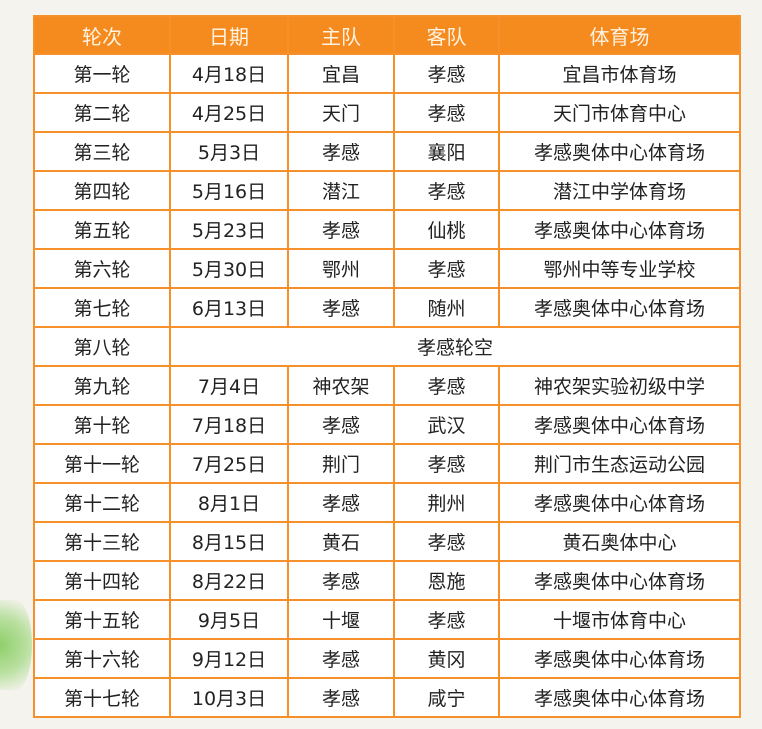  I want to click on table-row: 第十七轮 10月3日 孝感 咸宁 孝感奥体中心体育场, so click(387, 697).